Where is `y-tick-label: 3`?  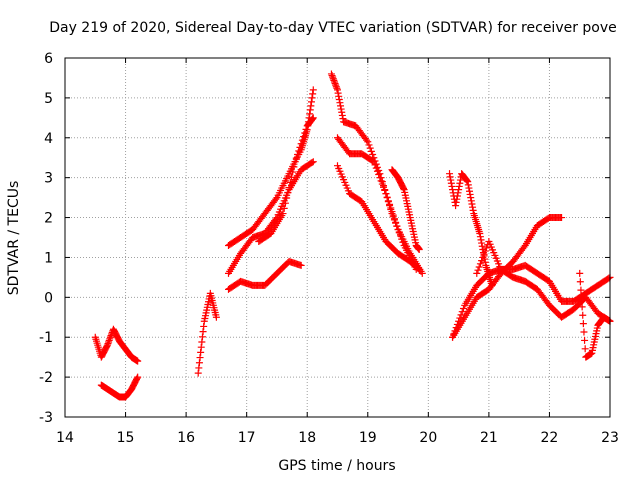 y-tick-label: 3 is located at coordinates (48, 179).